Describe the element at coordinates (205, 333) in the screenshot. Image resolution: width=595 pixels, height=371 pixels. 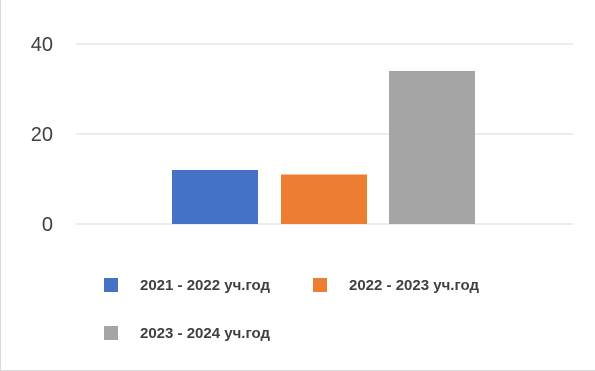
I see `legend-label-3: 2023 - 2024 уч.год` at that location.